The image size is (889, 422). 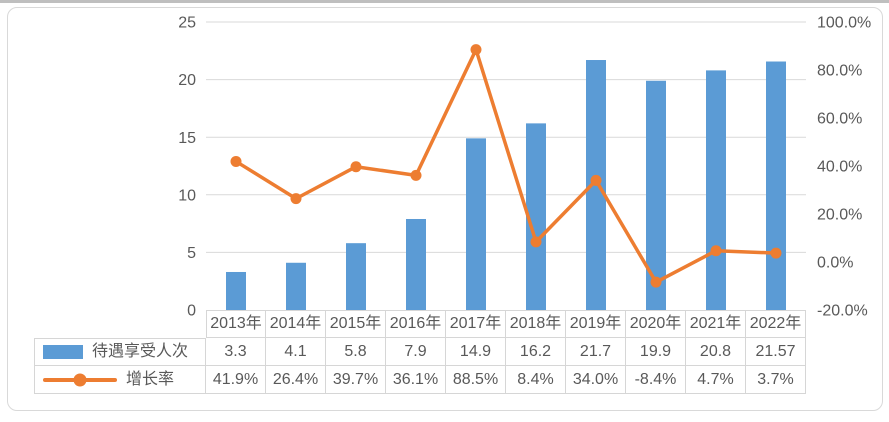 I want to click on line-key-marker, so click(x=80, y=379).